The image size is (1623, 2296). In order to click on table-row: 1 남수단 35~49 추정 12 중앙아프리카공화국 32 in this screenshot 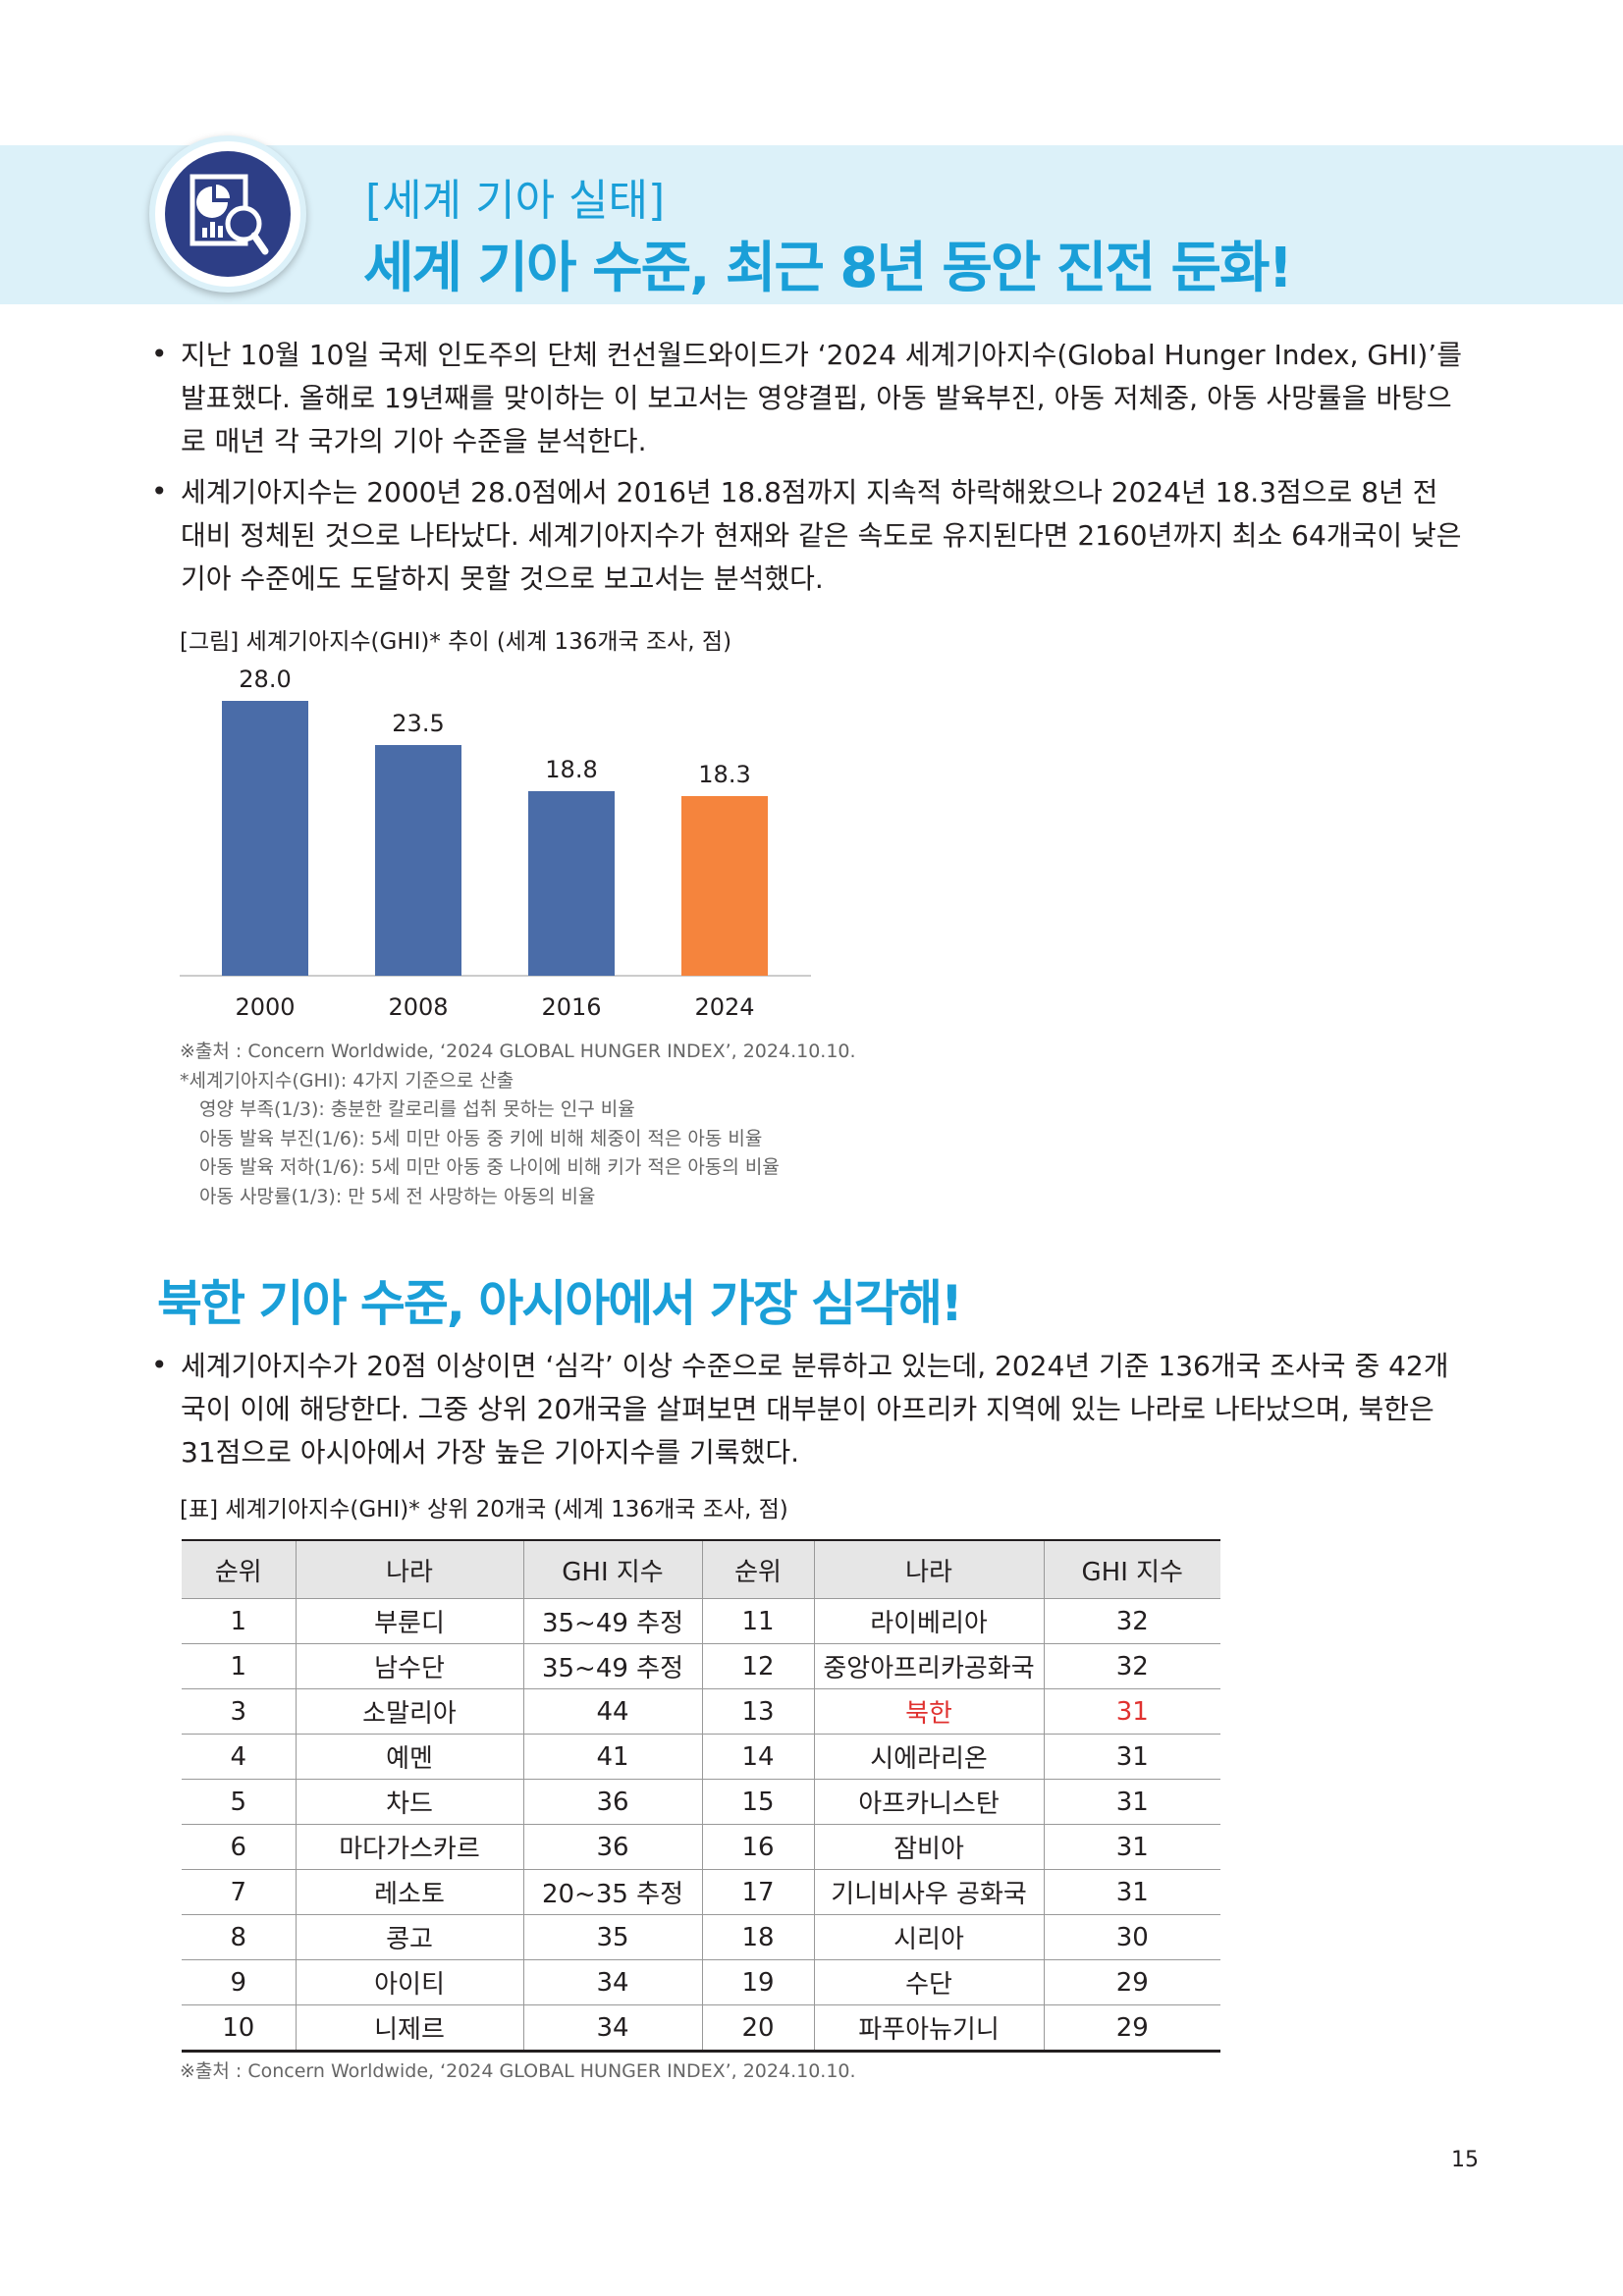, I will do `click(701, 1666)`.